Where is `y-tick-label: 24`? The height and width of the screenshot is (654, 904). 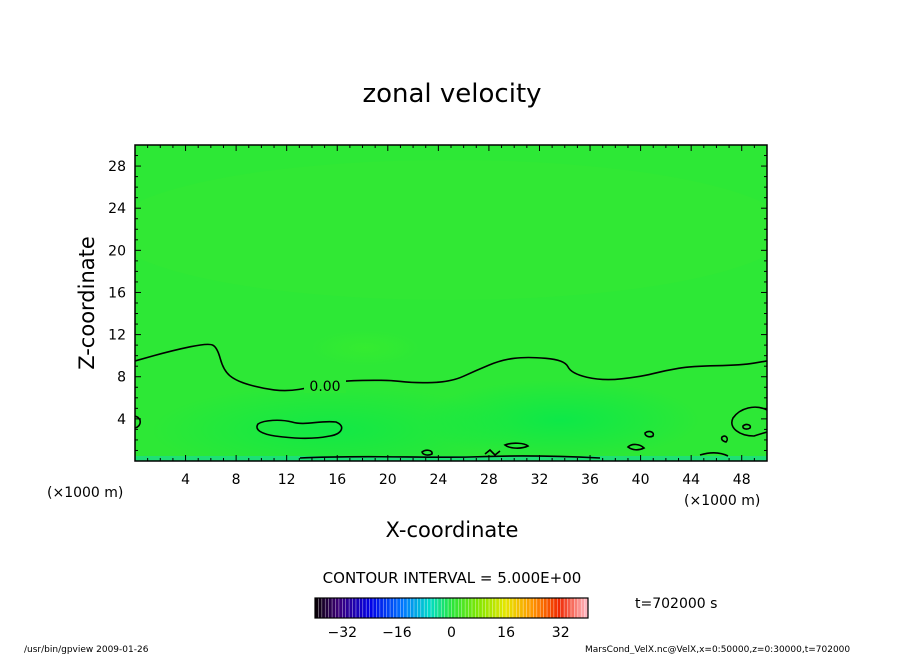 y-tick-label: 24 is located at coordinates (117, 209).